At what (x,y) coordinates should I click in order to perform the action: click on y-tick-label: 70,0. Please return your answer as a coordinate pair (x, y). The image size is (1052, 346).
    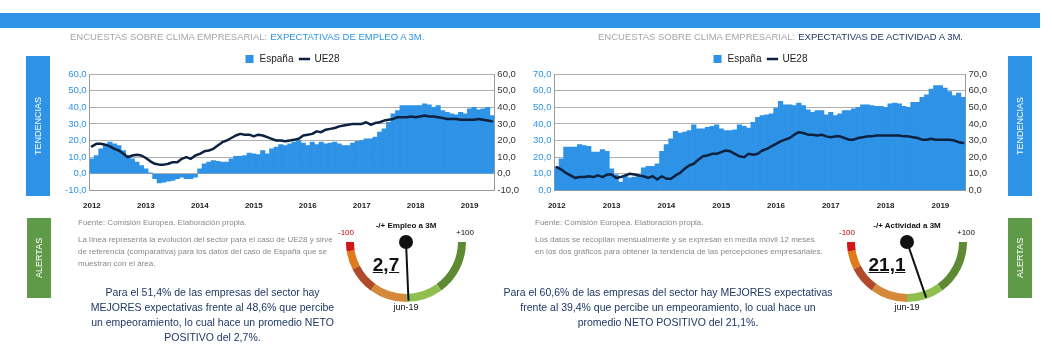
    Looking at the image, I should click on (542, 73).